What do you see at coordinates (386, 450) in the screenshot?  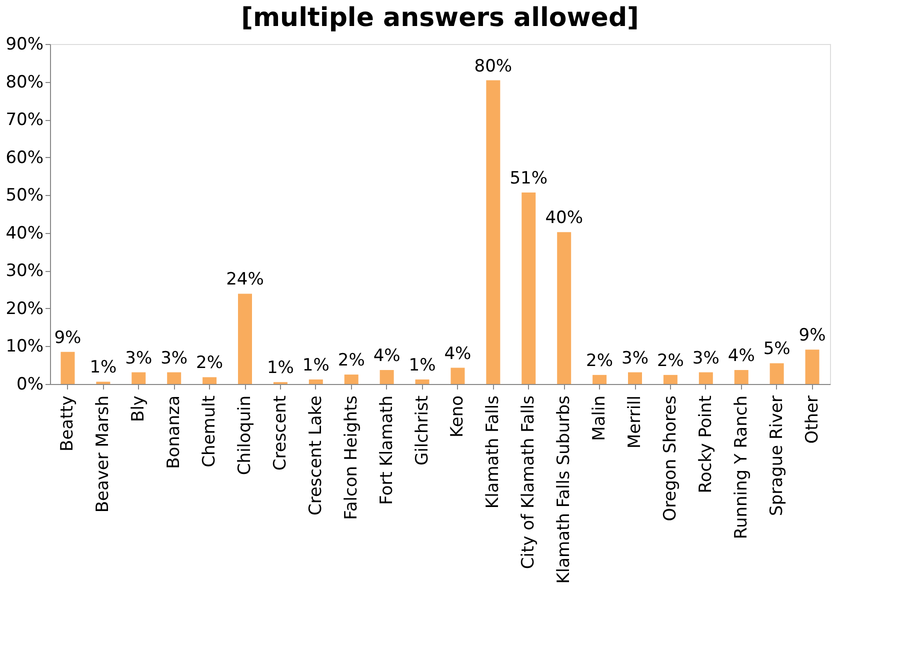 I see `x-tick-label: Fort Klamath` at bounding box center [386, 450].